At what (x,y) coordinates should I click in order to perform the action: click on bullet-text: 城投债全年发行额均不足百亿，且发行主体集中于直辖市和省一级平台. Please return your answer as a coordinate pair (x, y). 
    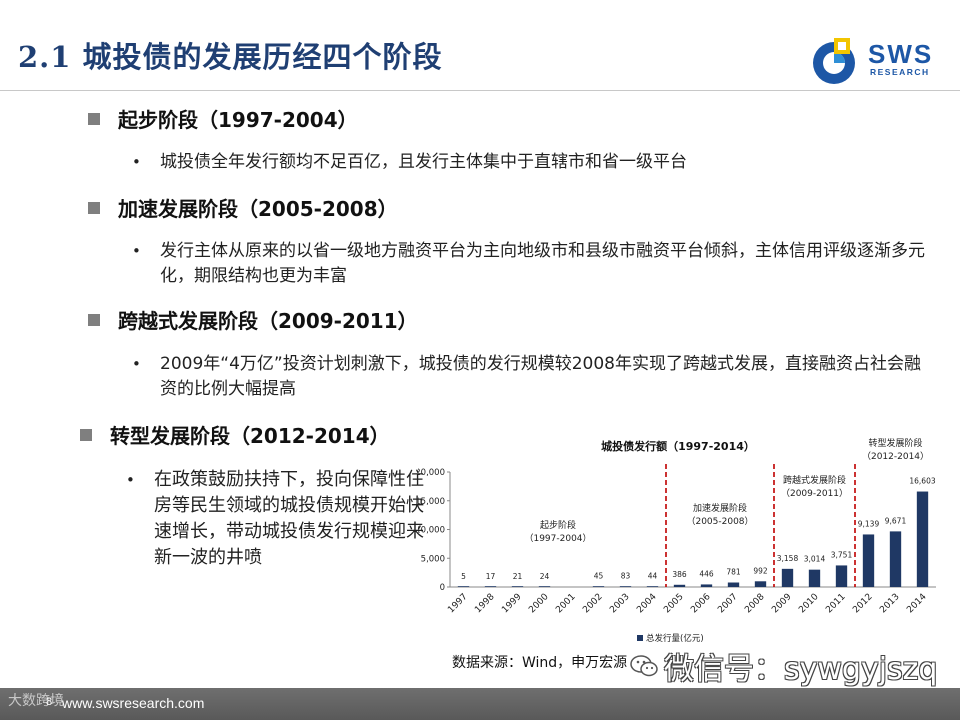
    Looking at the image, I should click on (423, 162).